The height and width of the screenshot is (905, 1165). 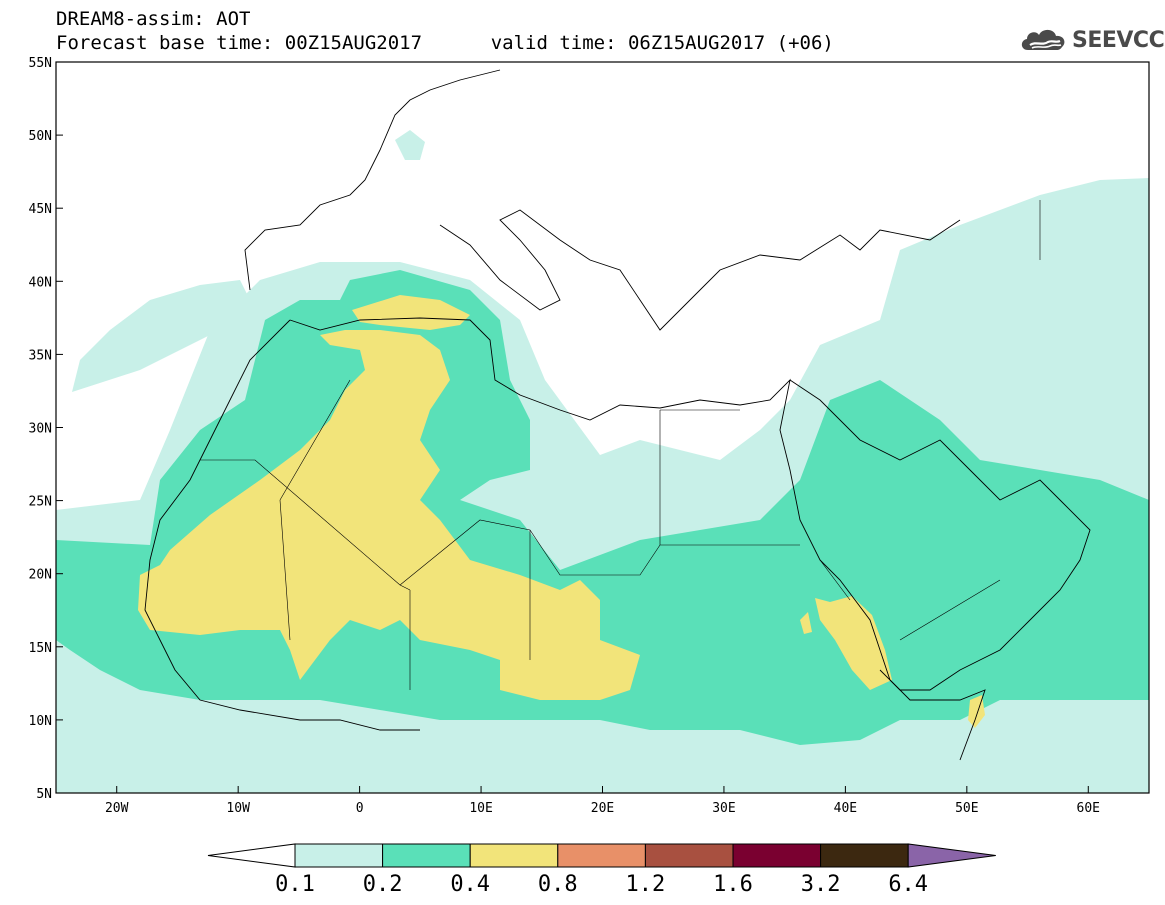 What do you see at coordinates (40, 136) in the screenshot?
I see `lat-tick-label: 50N` at bounding box center [40, 136].